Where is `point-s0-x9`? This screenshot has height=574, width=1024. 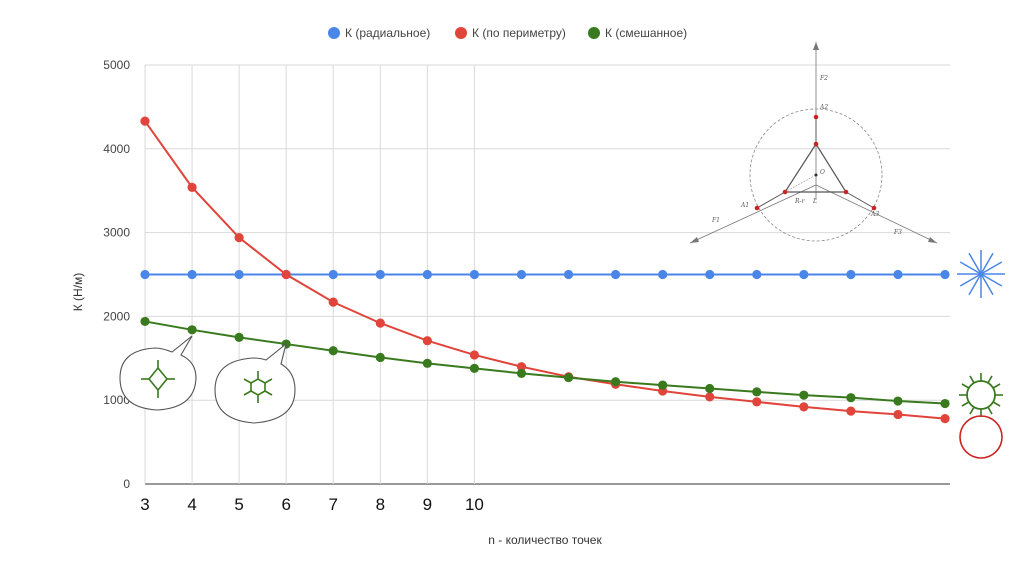 point-s0-x9 is located at coordinates (427, 274).